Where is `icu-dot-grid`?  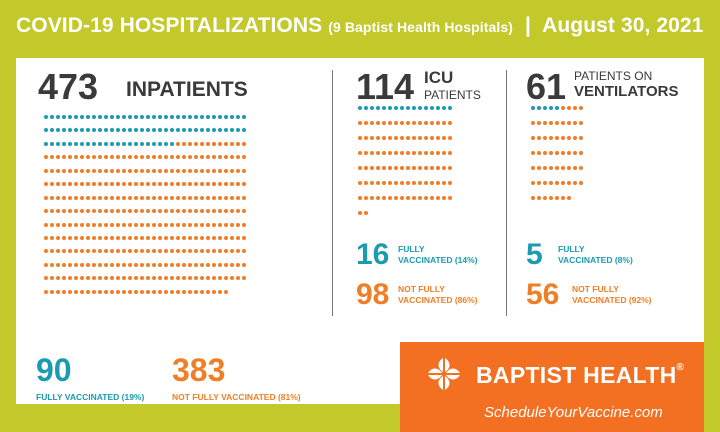
icu-dot-grid is located at coordinates (405, 160).